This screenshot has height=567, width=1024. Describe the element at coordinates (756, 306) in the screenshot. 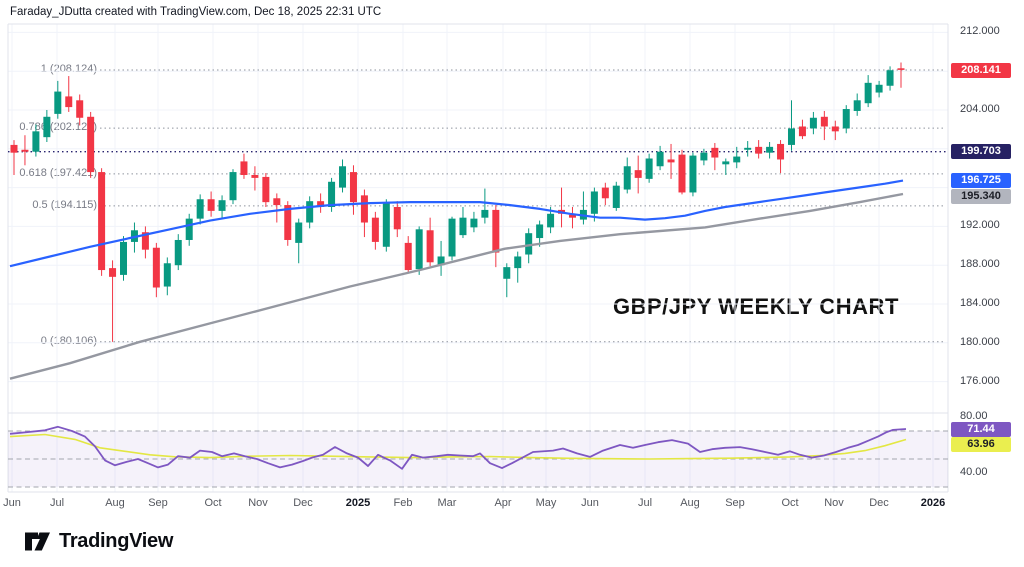

I see `symbol-watermark: GBP/JPY WEEKLY CHART` at that location.